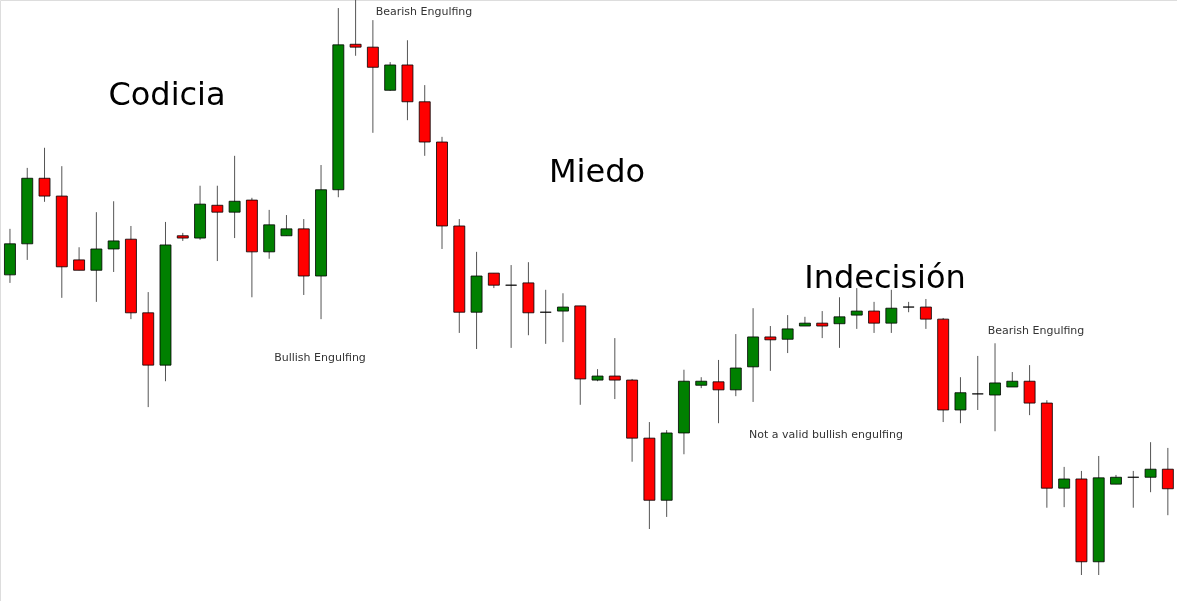 This screenshot has height=601, width=1177. What do you see at coordinates (320, 357) in the screenshot?
I see `annotation: Bullish Engulfing` at bounding box center [320, 357].